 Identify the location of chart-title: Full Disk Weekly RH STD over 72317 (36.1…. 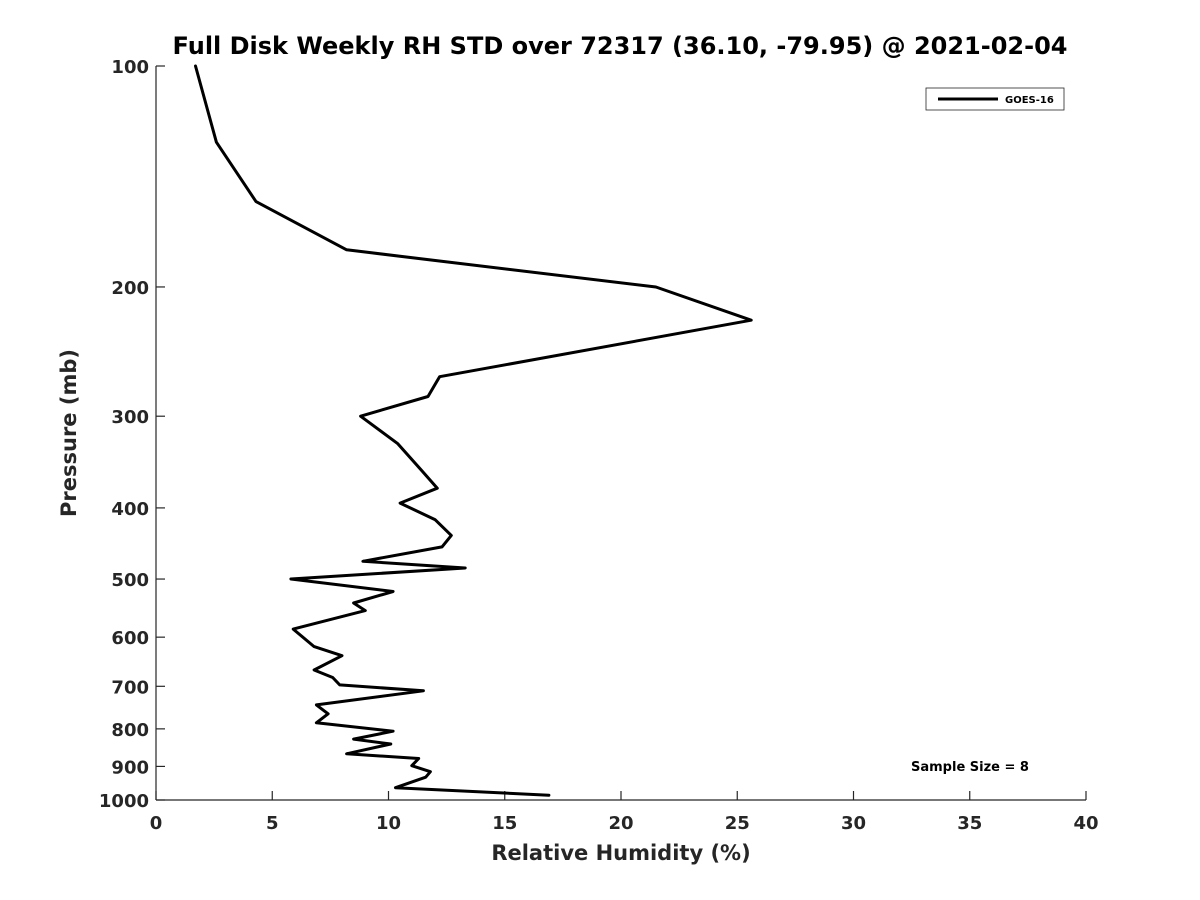
(620, 46).